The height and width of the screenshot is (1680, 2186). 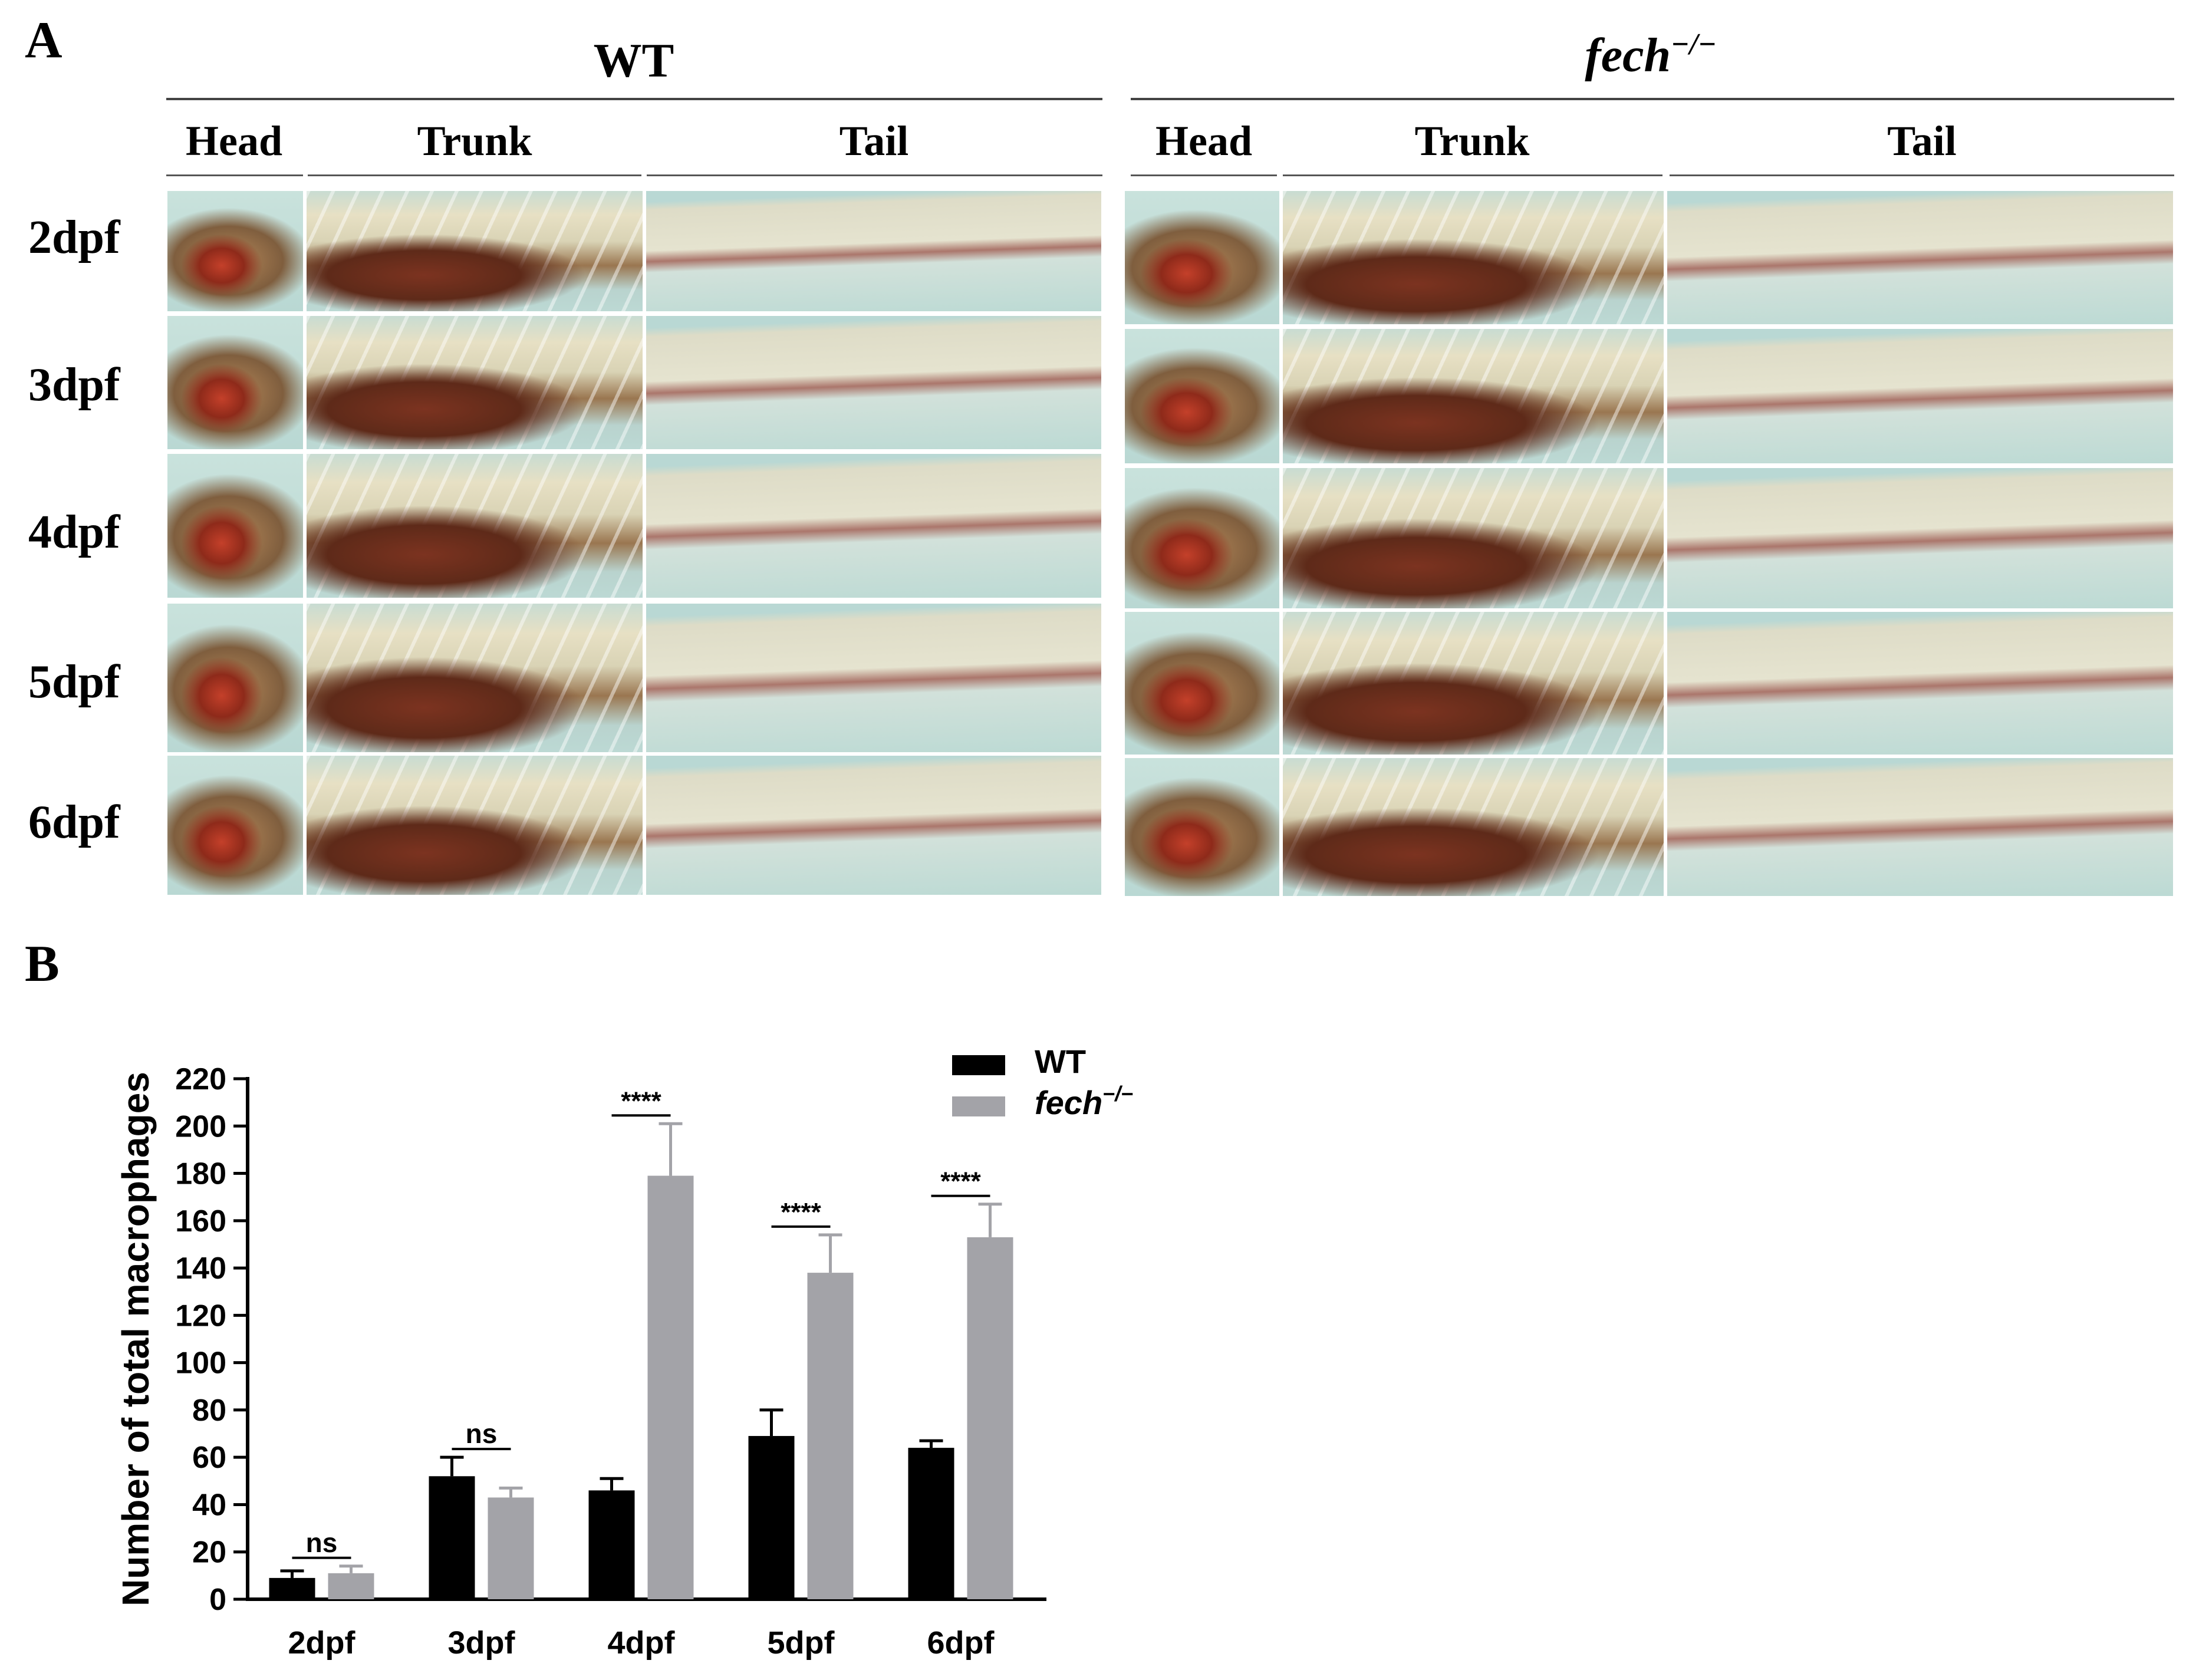 What do you see at coordinates (235, 825) in the screenshot?
I see `wt-6dpf-head-image` at bounding box center [235, 825].